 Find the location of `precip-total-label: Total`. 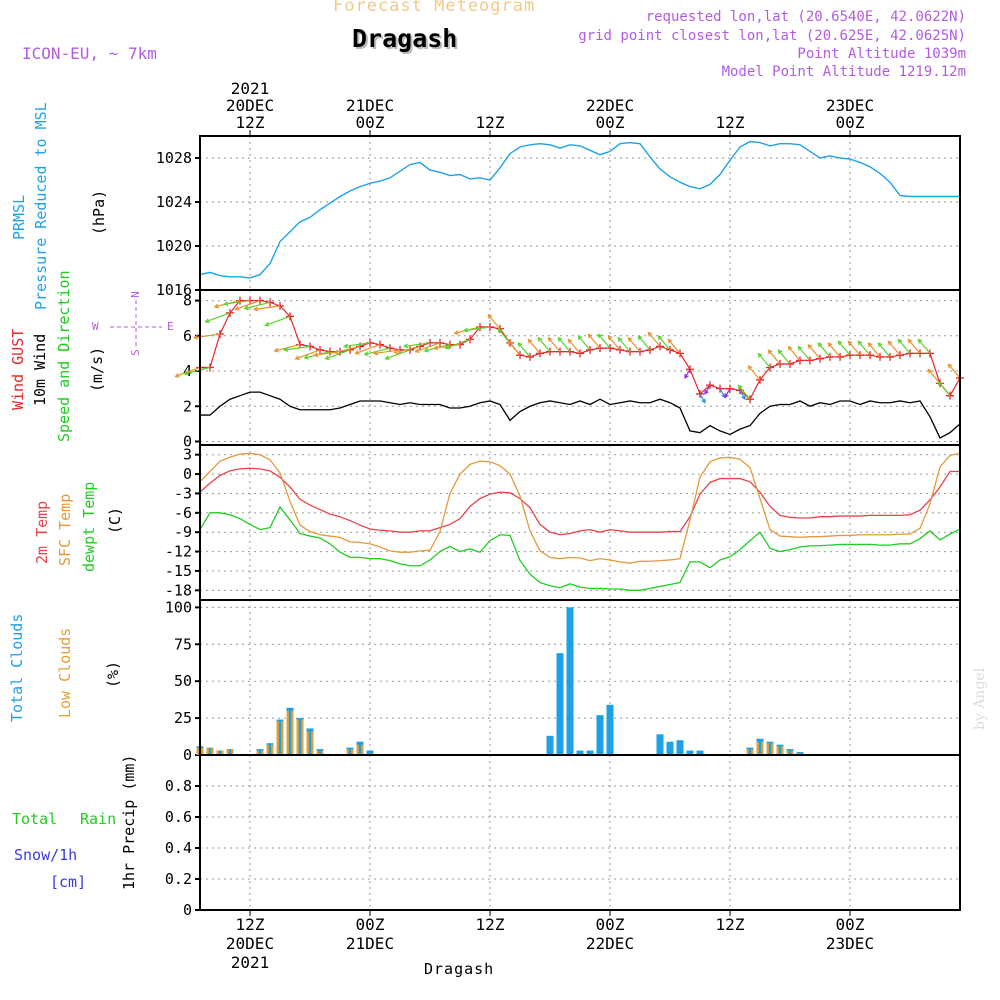

precip-total-label: Total is located at coordinates (35, 819).